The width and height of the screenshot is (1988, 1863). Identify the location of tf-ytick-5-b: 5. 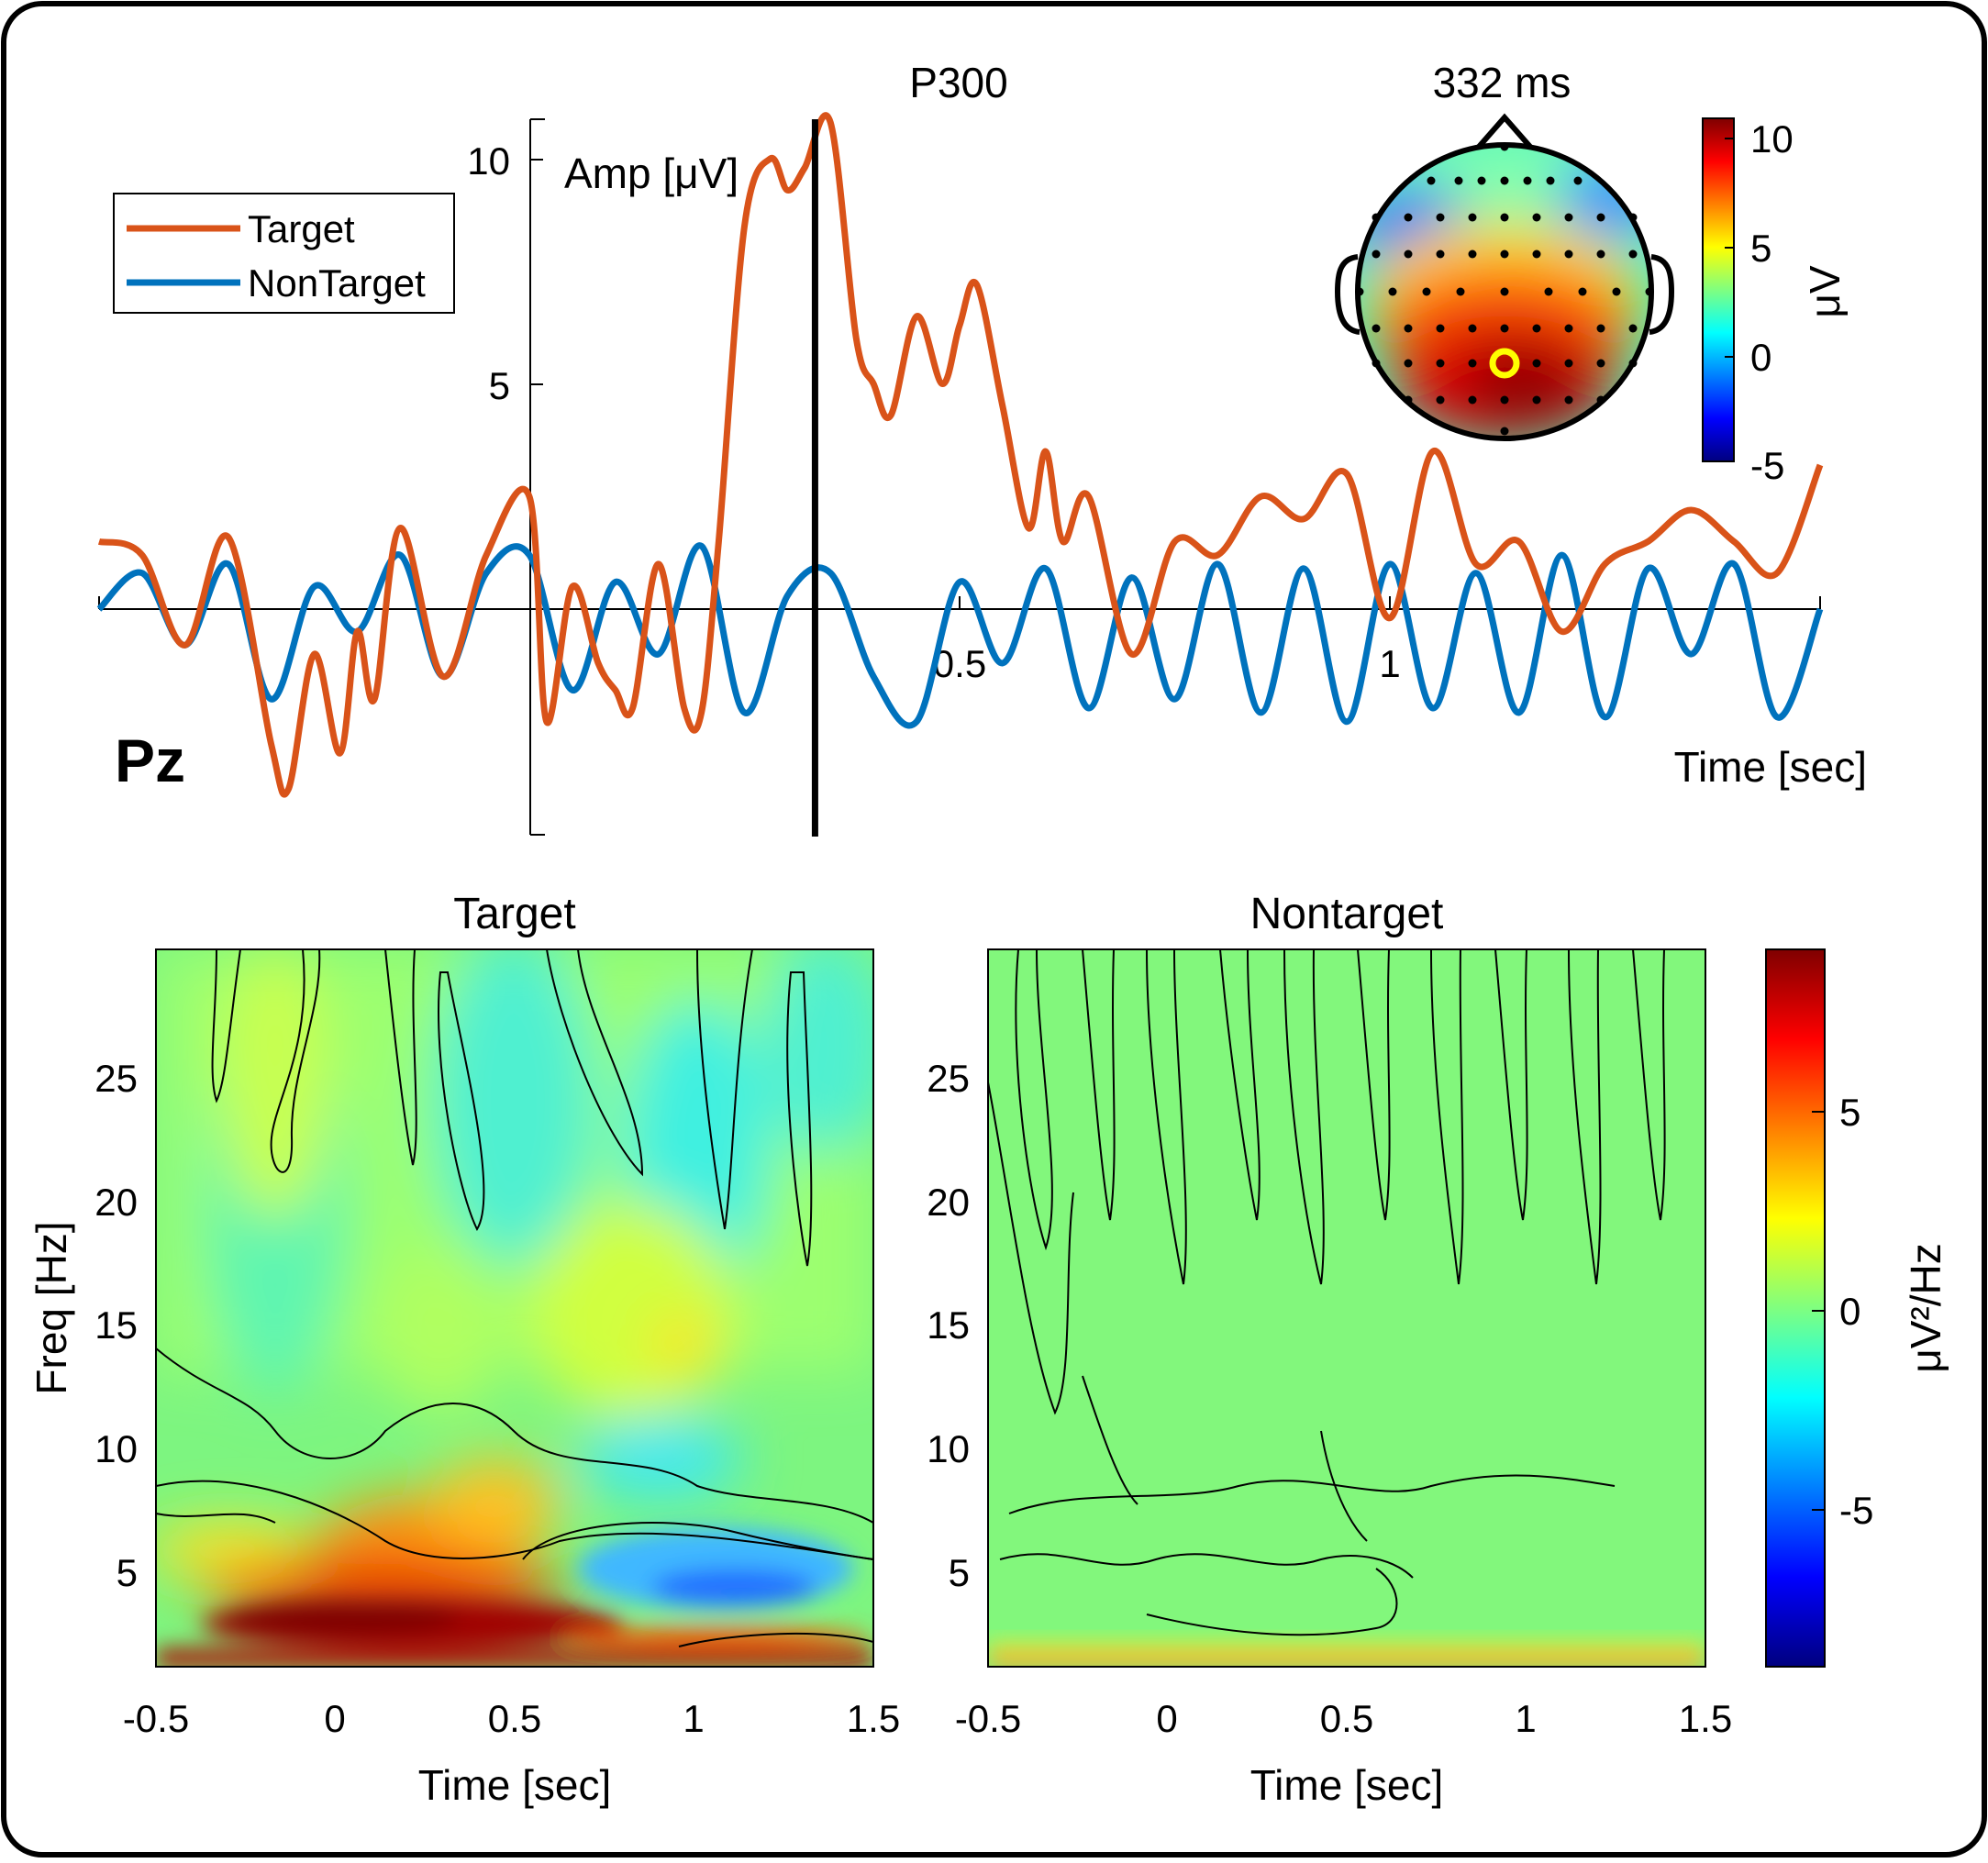
(959, 1572).